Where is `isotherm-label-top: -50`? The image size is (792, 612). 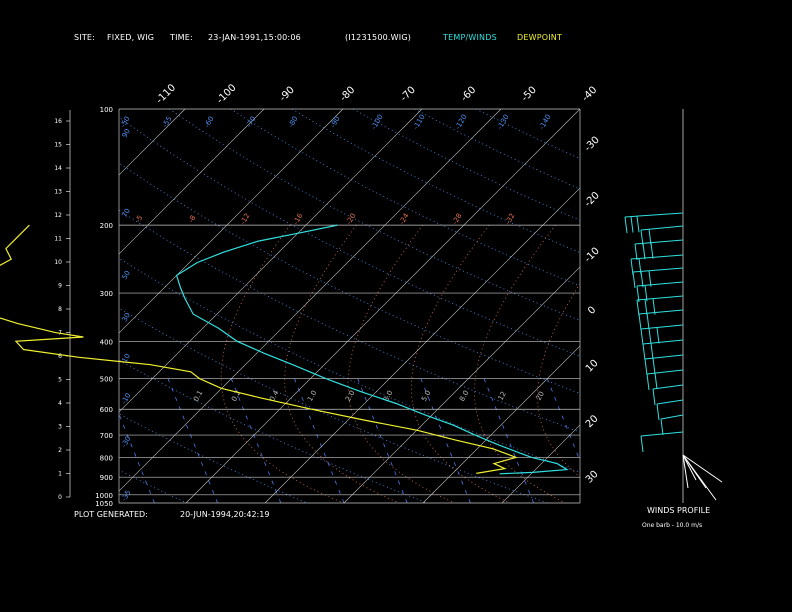
isotherm-label-top: -50 is located at coordinates (529, 94).